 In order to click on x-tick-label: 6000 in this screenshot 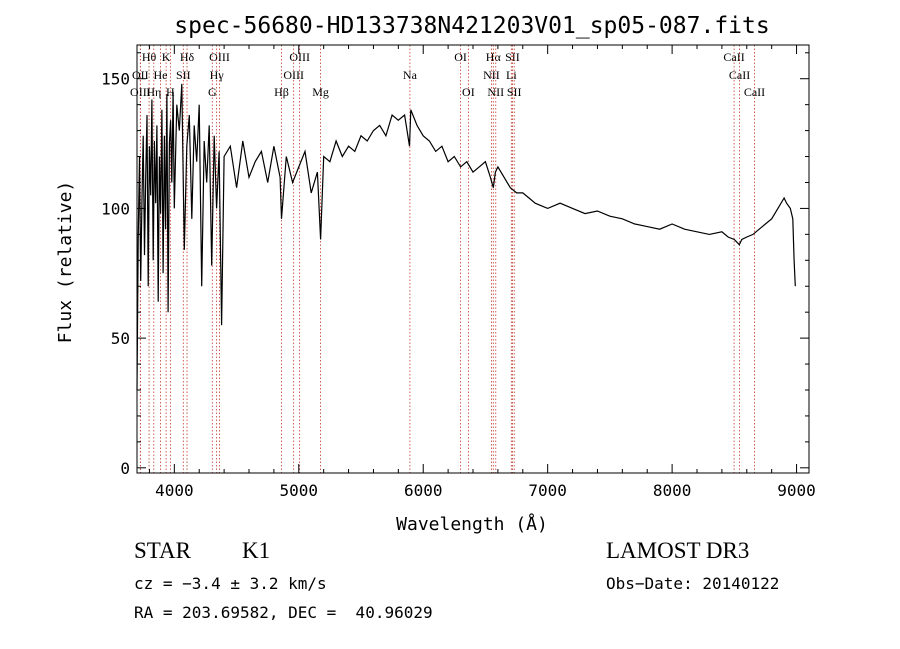, I will do `click(423, 490)`.